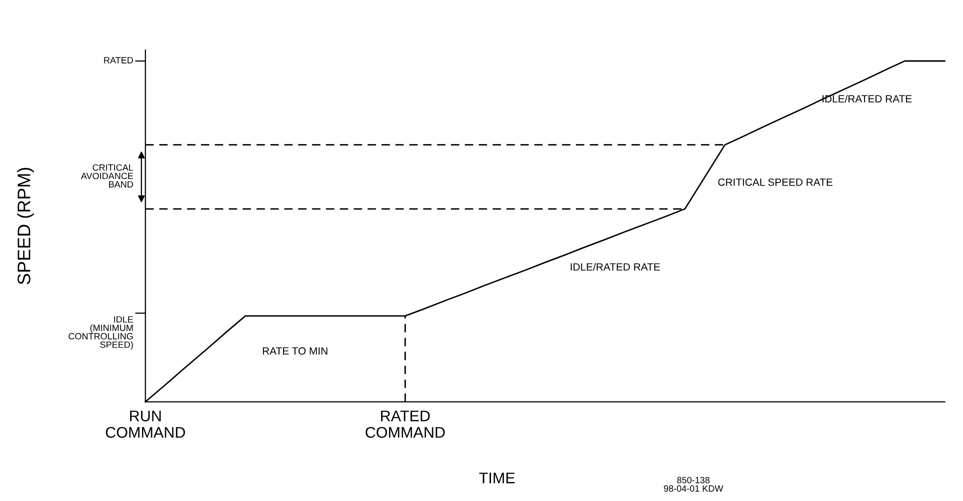  I want to click on text: RATED, so click(118, 60).